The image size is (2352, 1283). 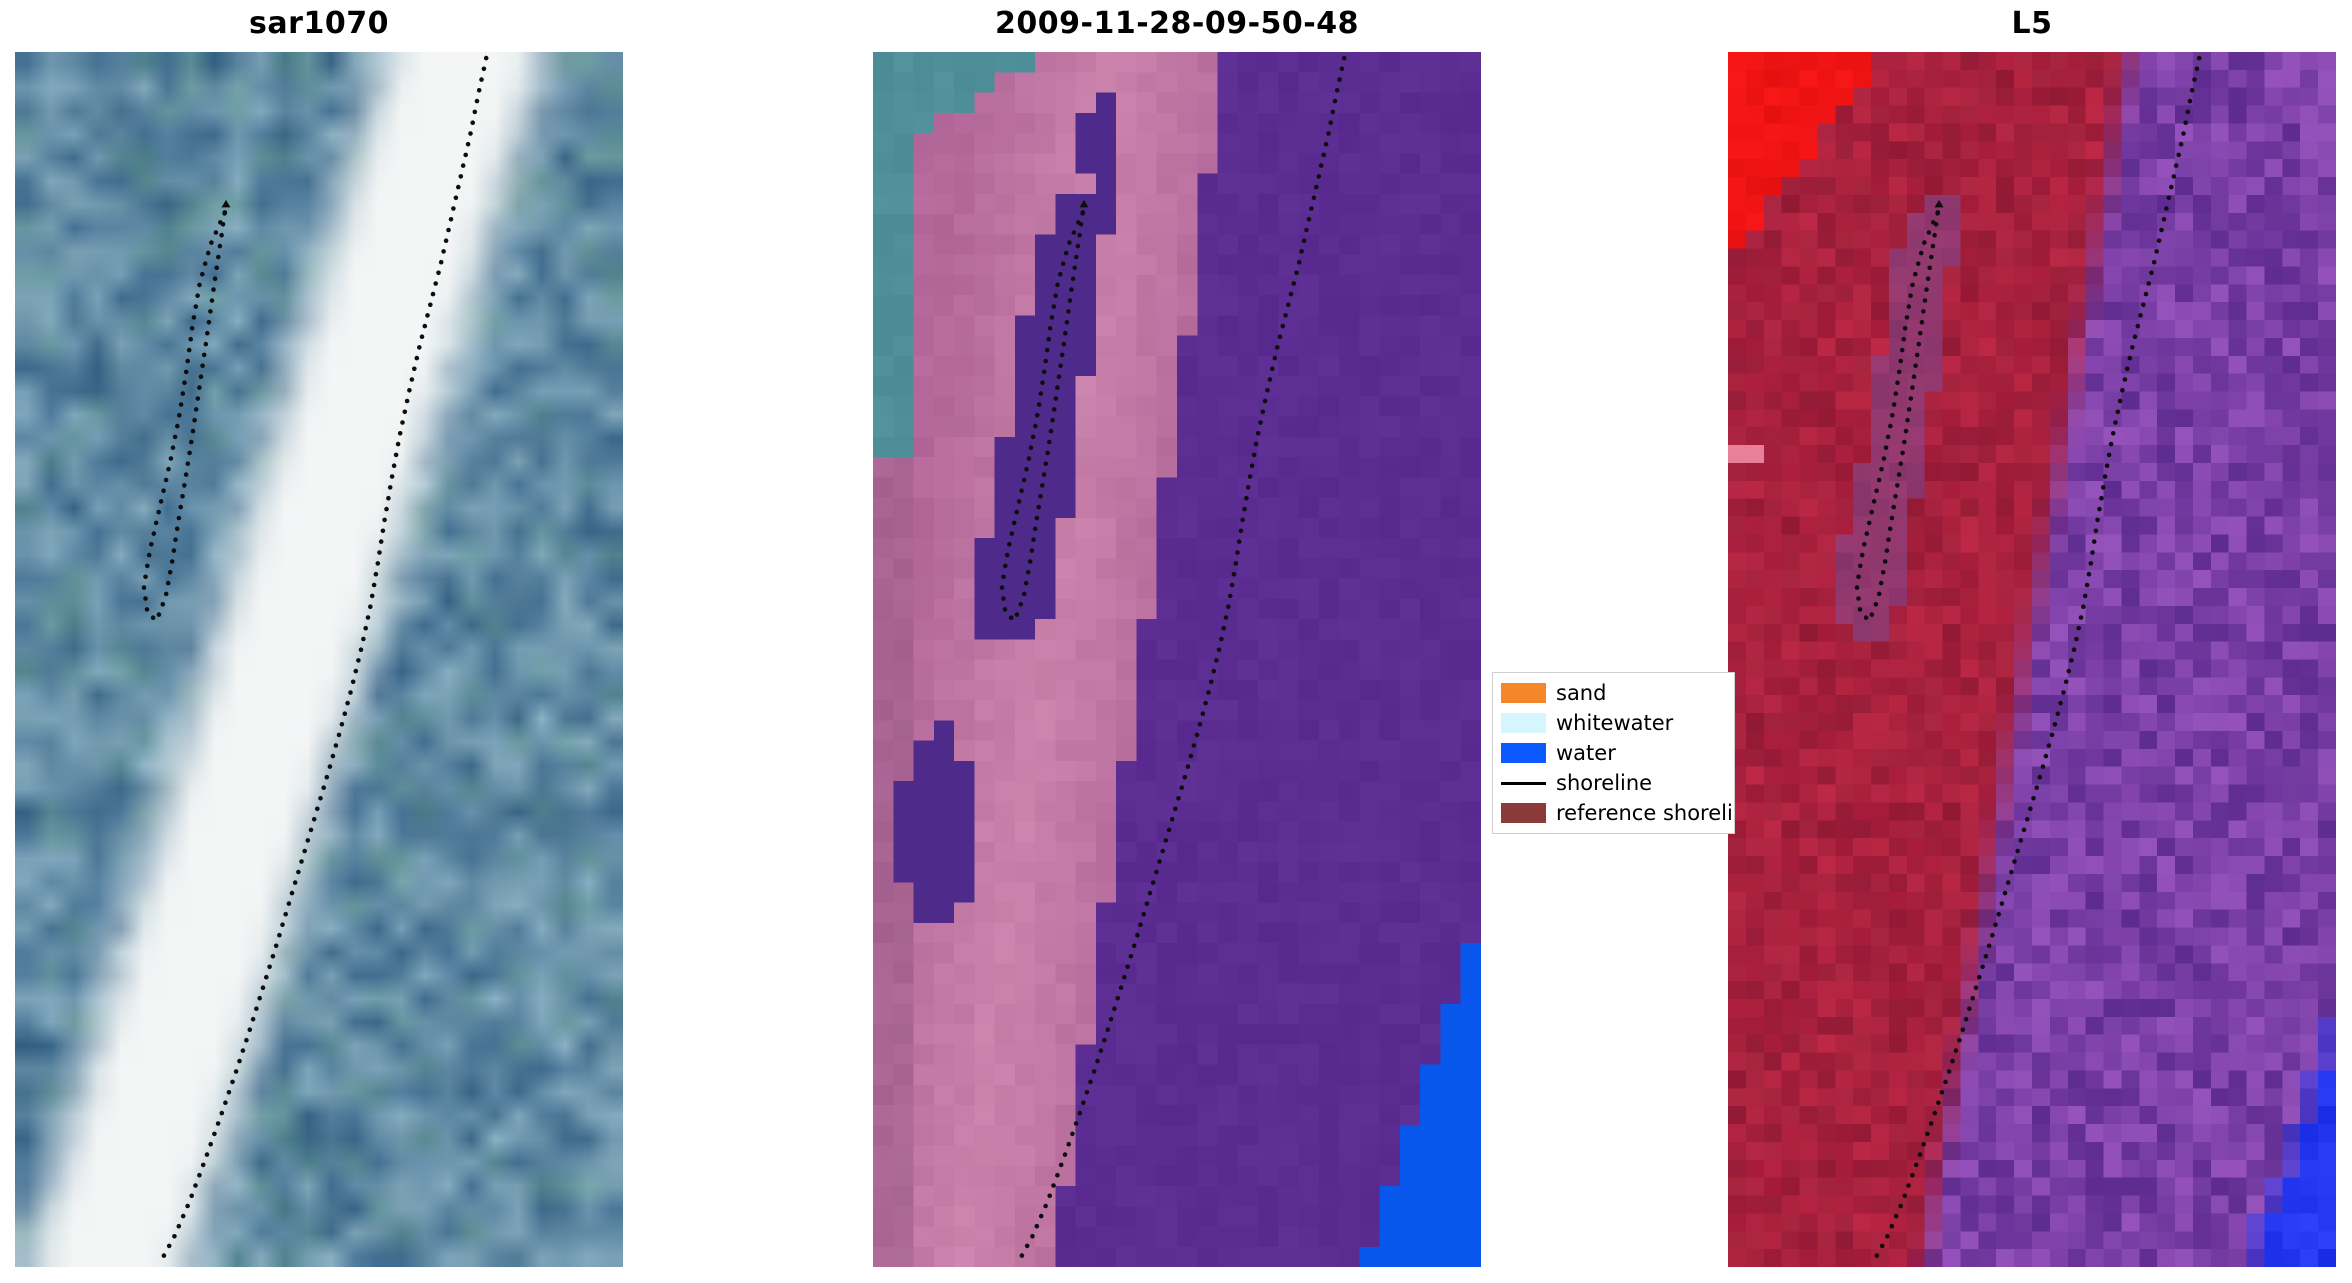 I want to click on reference-shoreline-swatch-icon, so click(x=1523, y=813).